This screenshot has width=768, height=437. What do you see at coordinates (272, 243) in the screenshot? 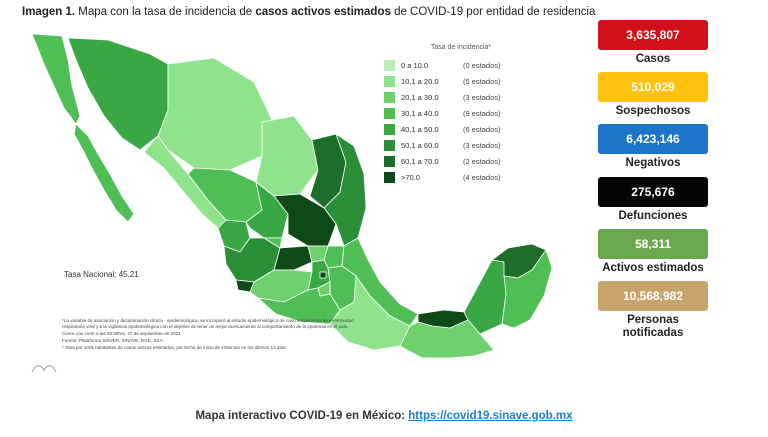
I see `state-aguascalientes` at bounding box center [272, 243].